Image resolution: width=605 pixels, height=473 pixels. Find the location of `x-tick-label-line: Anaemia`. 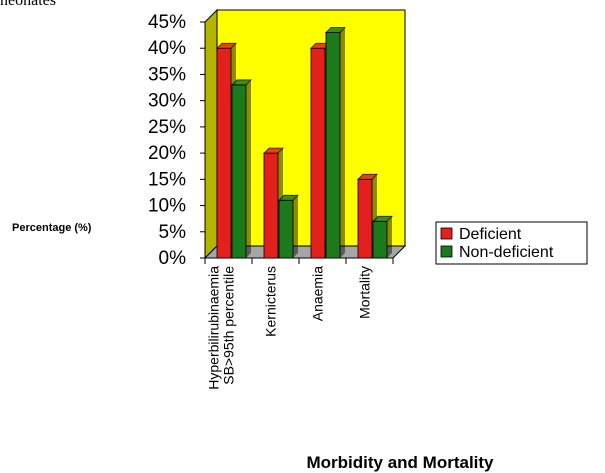

x-tick-label-line: Anaemia is located at coordinates (318, 293).